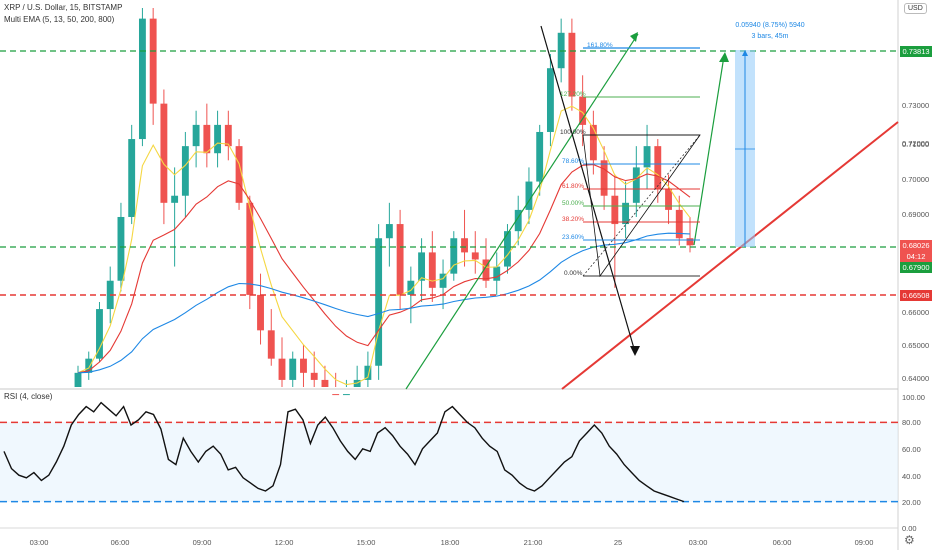 Image resolution: width=932 pixels, height=550 pixels. Describe the element at coordinates (641, 206) in the screenshot. I see `triangle-pattern` at that location.